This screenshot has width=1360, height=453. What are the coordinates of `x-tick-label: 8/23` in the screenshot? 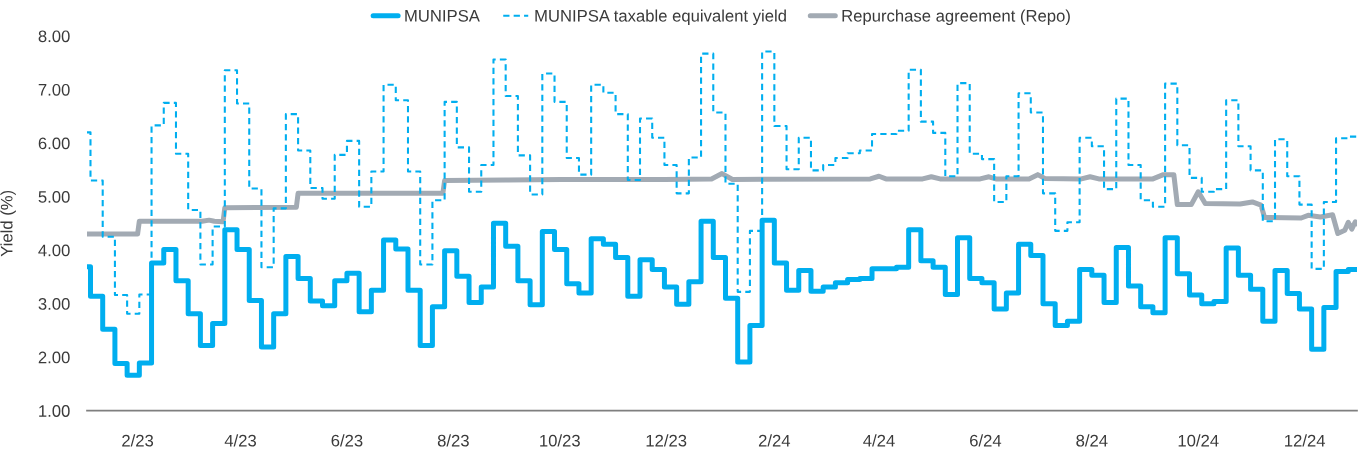 It's located at (453, 440).